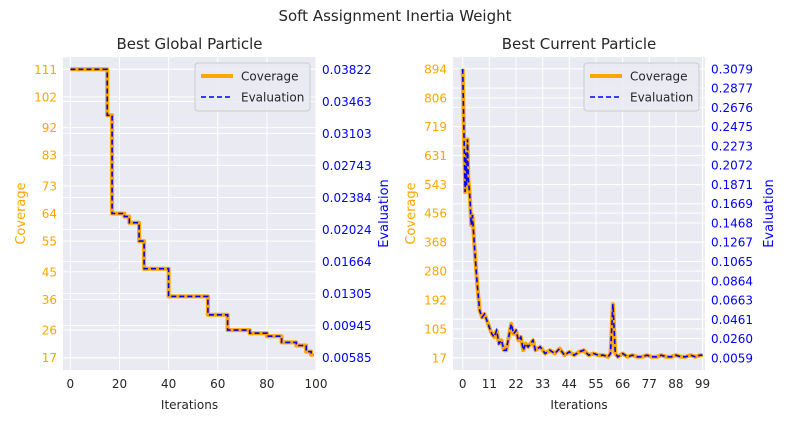  What do you see at coordinates (435, 156) in the screenshot?
I see `y-tick-label: 631` at bounding box center [435, 156].